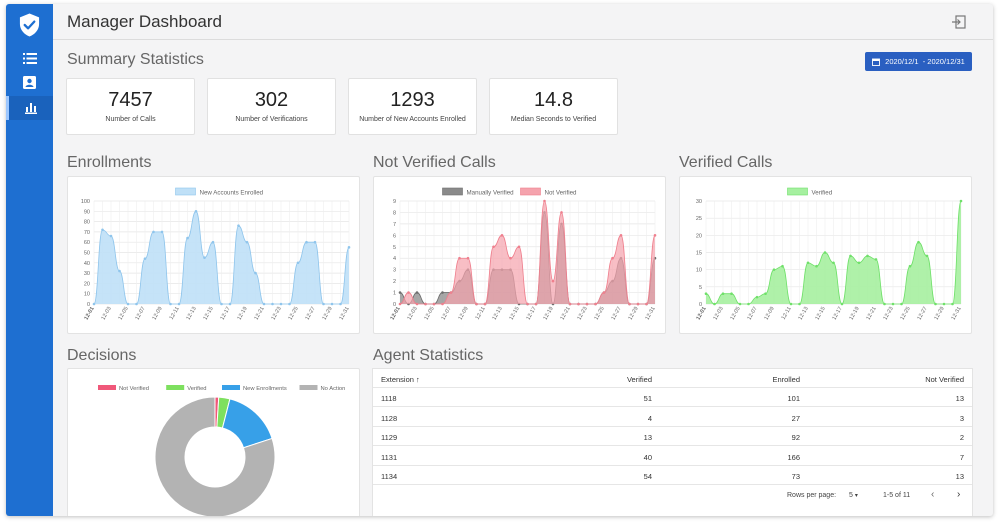 This screenshot has height=524, width=1000. Describe the element at coordinates (389, 476) in the screenshot. I see `table-cell: 1134` at that location.